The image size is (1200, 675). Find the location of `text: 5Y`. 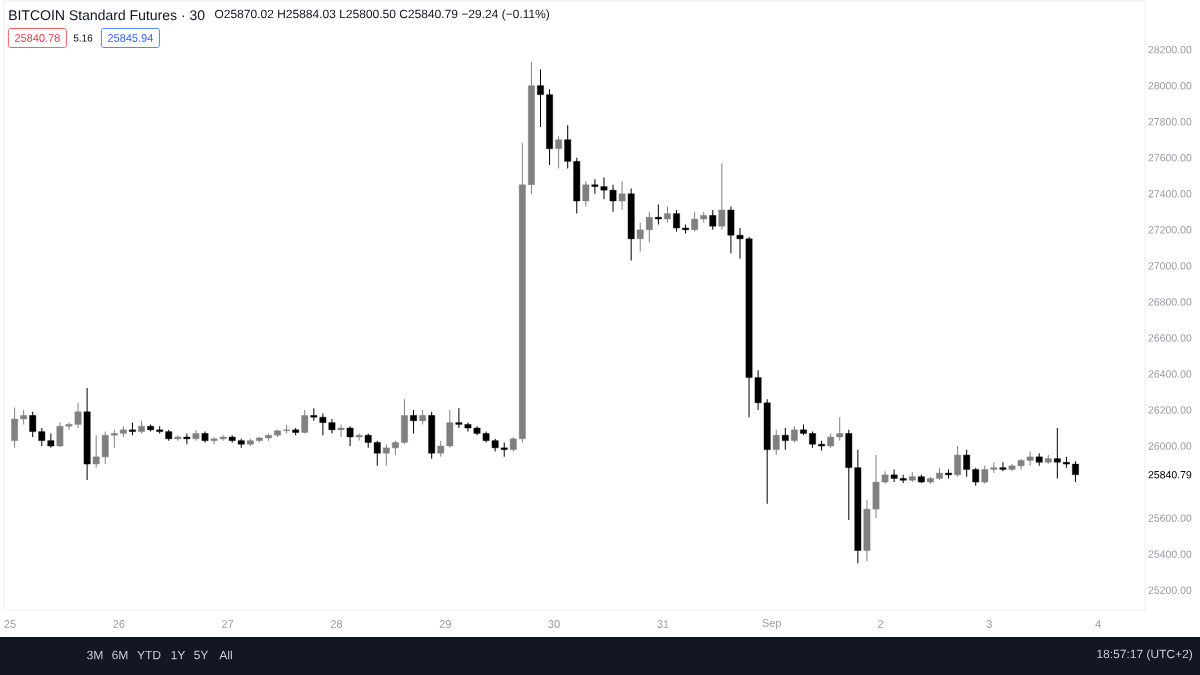

text: 5Y is located at coordinates (201, 655).